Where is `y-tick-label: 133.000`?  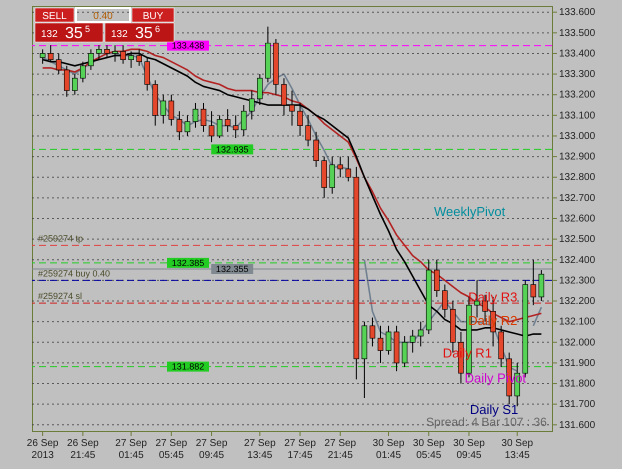
y-tick-label: 133.000 is located at coordinates (577, 136).